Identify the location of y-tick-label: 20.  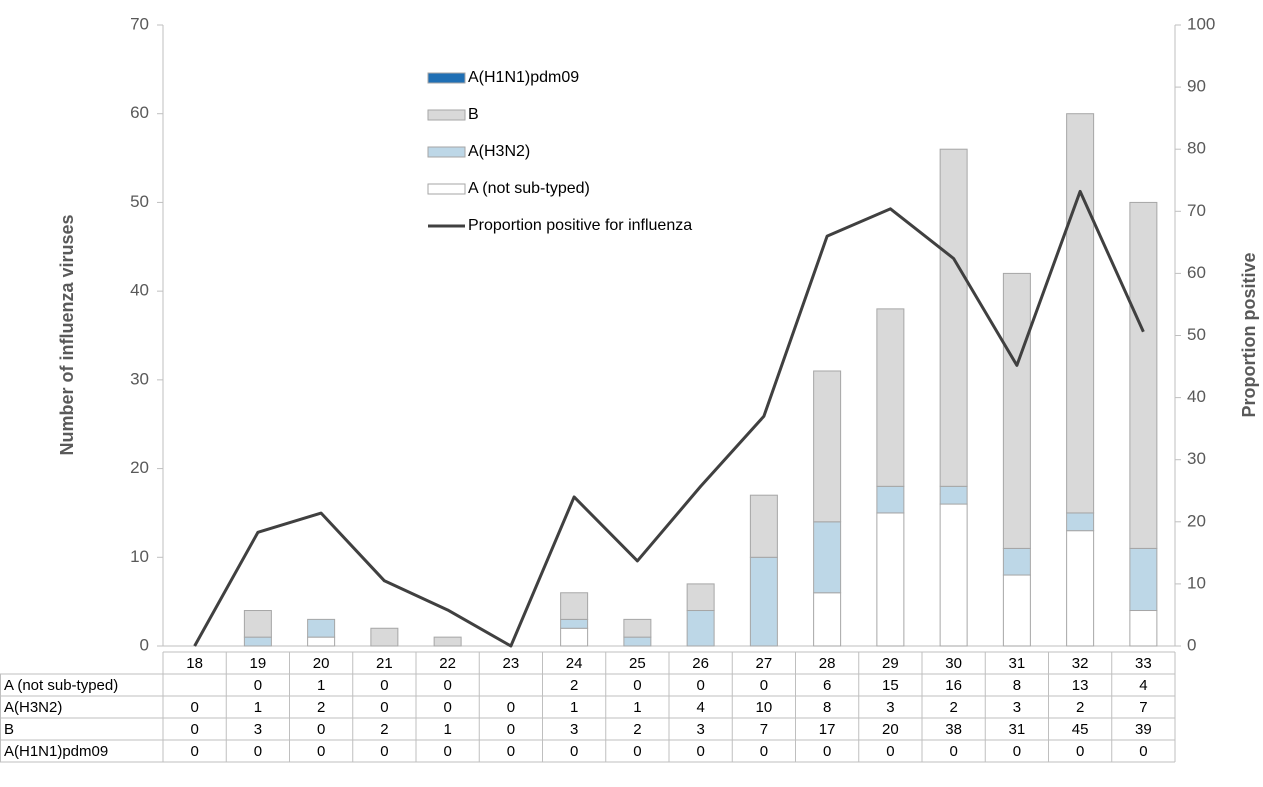
(139, 467).